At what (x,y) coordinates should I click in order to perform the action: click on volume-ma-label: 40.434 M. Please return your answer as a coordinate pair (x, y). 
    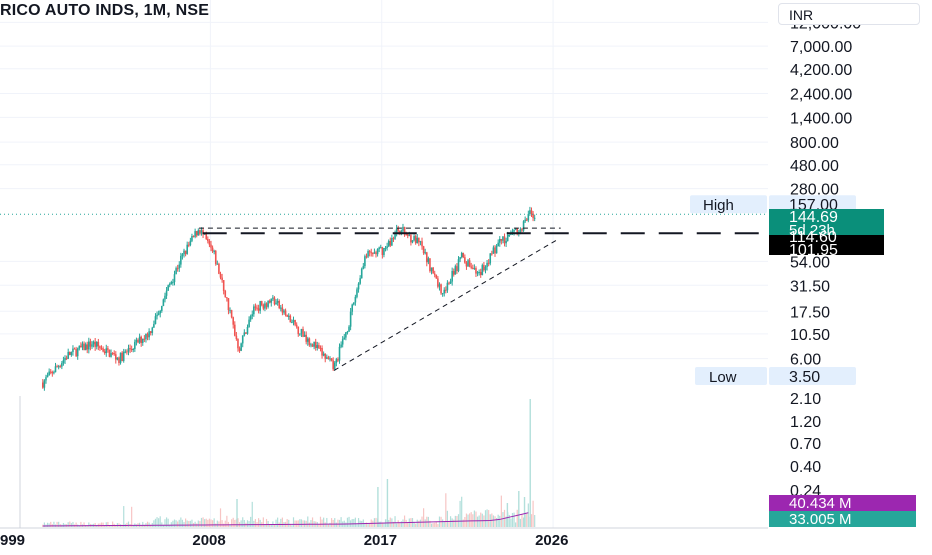
    Looking at the image, I should click on (820, 503).